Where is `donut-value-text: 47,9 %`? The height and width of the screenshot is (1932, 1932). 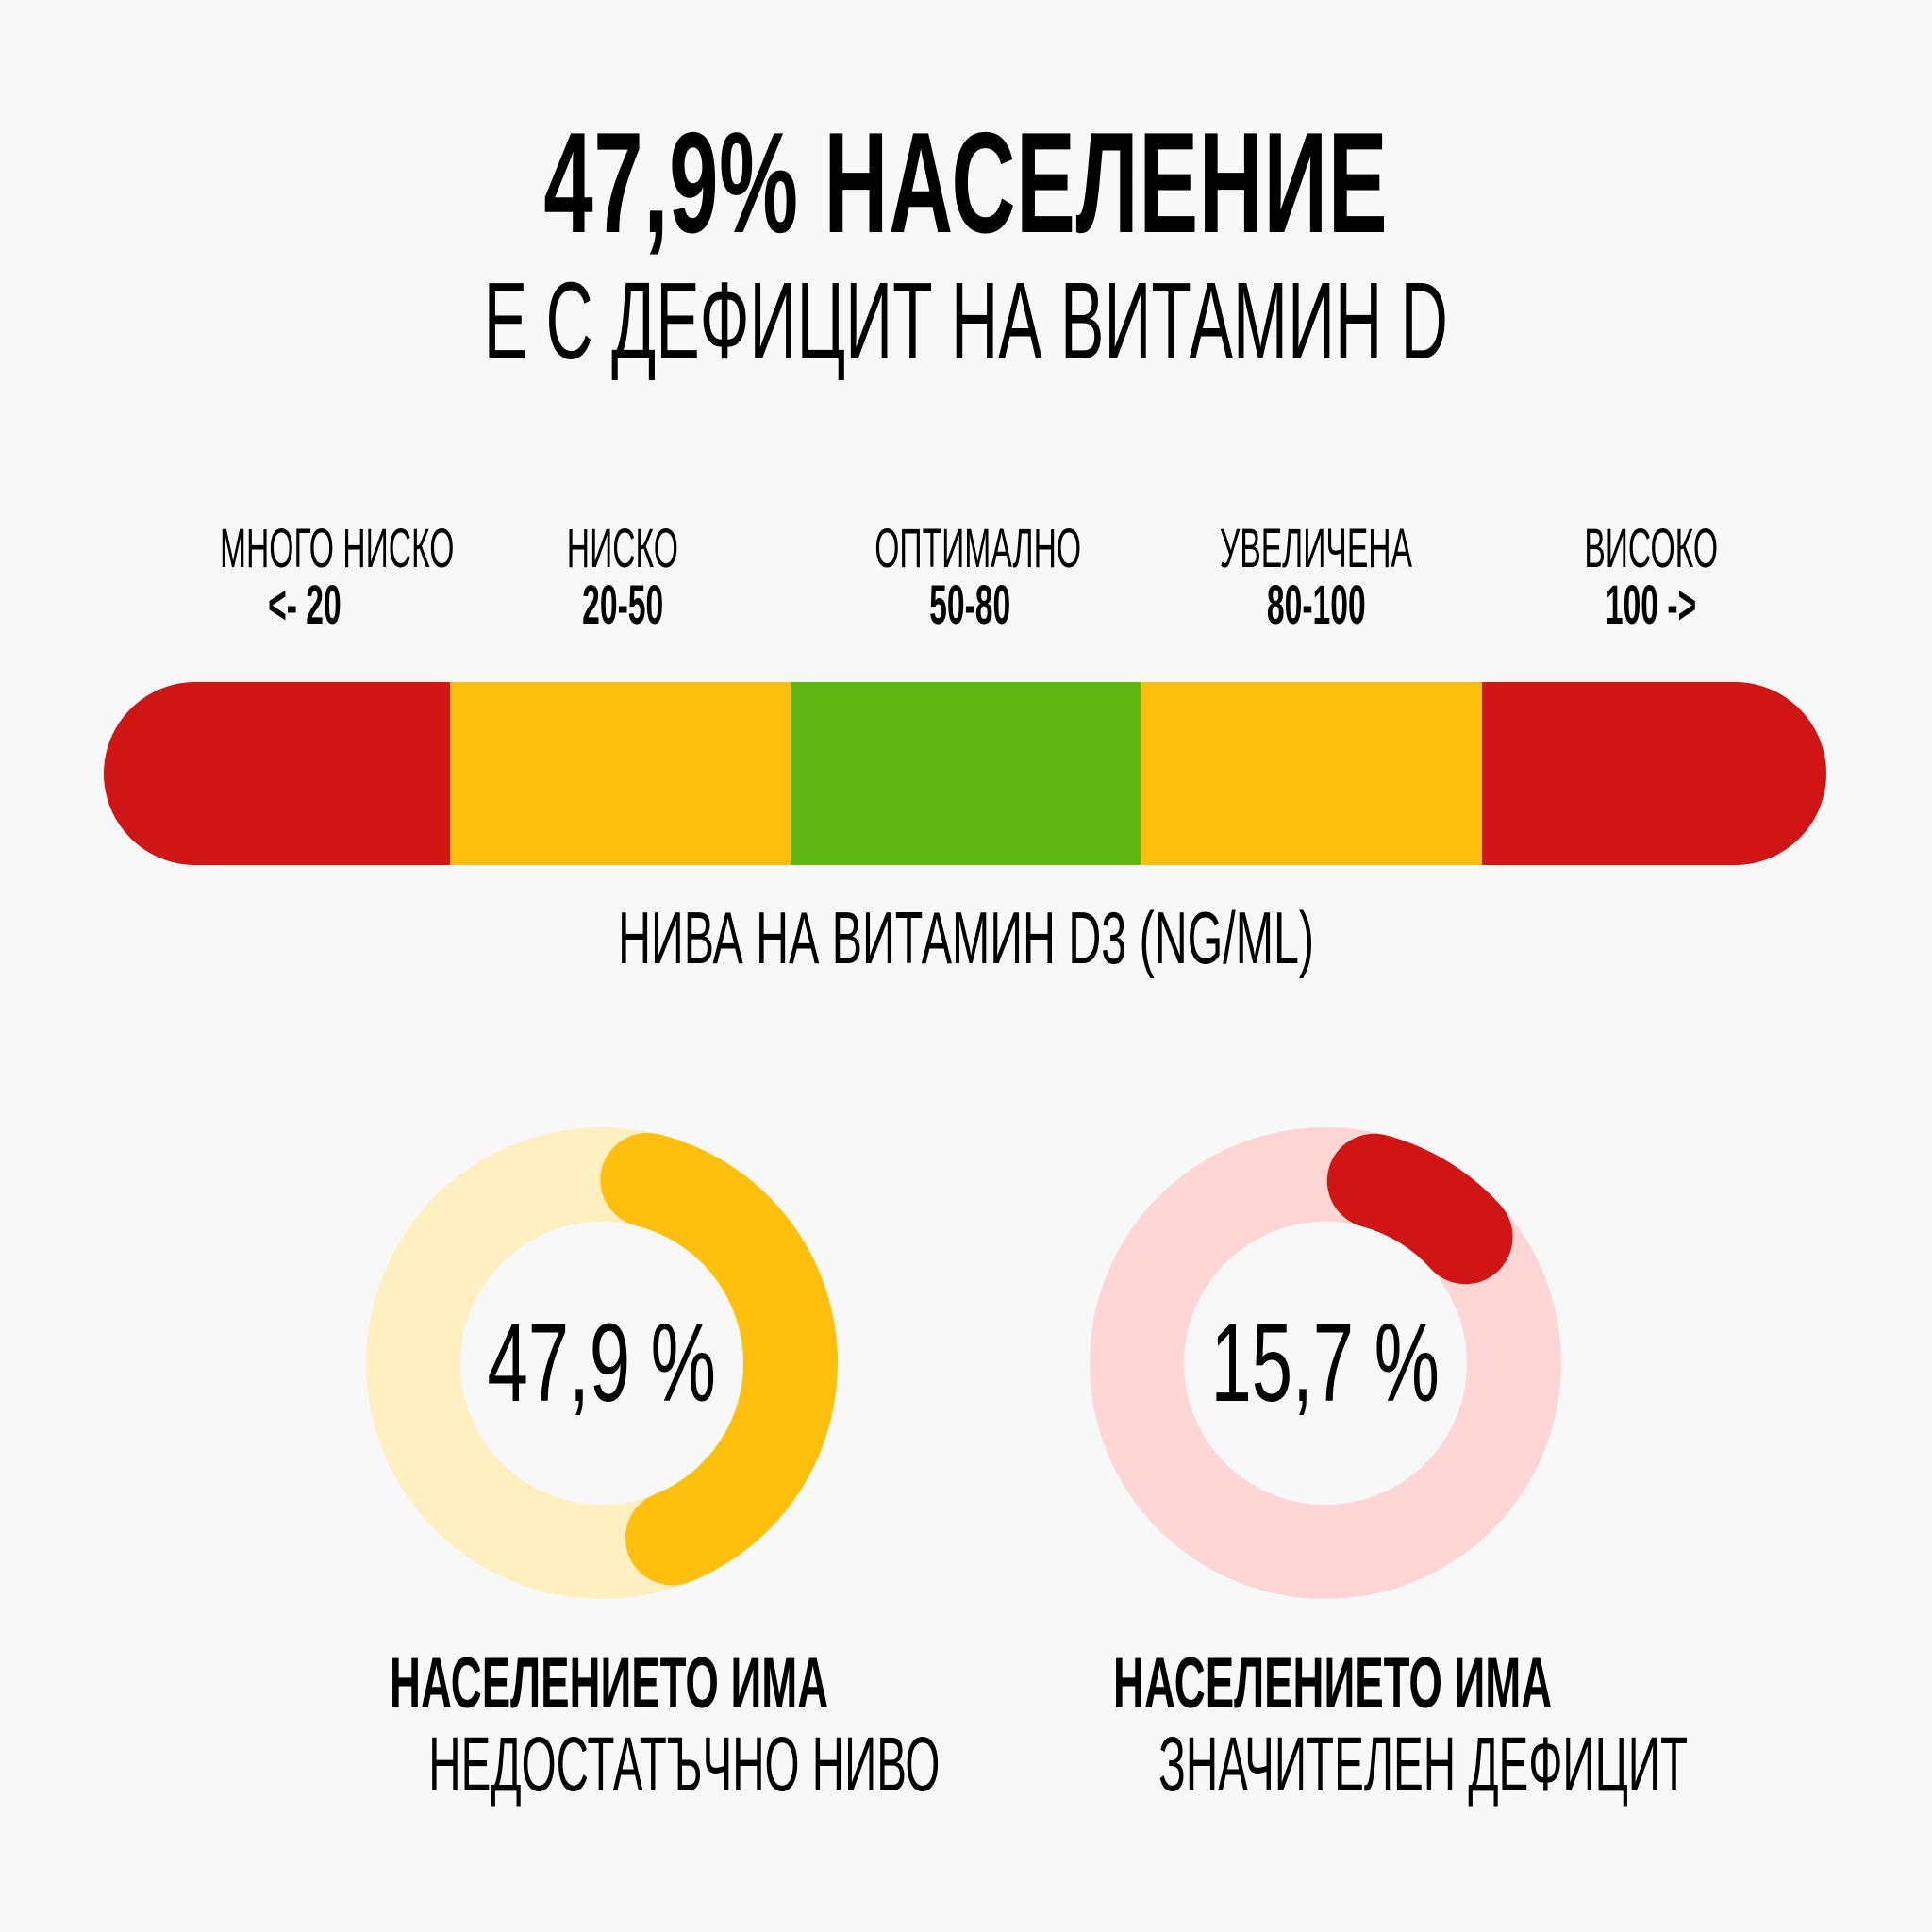 donut-value-text: 47,9 % is located at coordinates (602, 1363).